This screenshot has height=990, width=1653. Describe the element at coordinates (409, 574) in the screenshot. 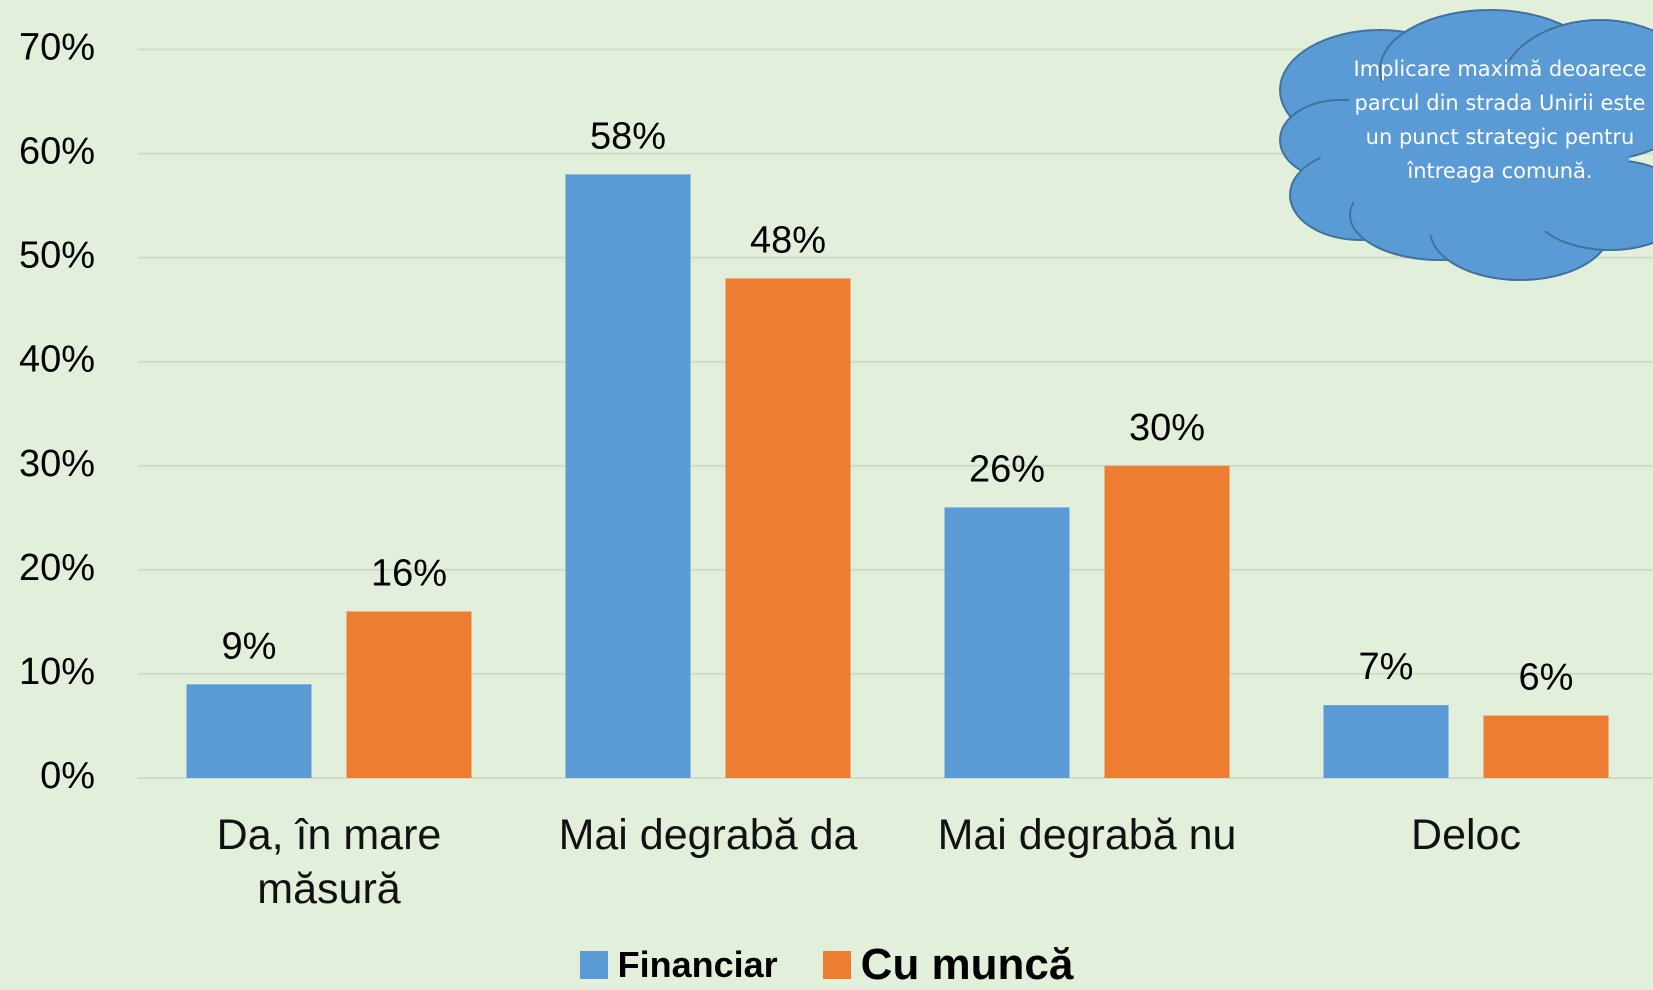

I see `data-label: 16%` at that location.